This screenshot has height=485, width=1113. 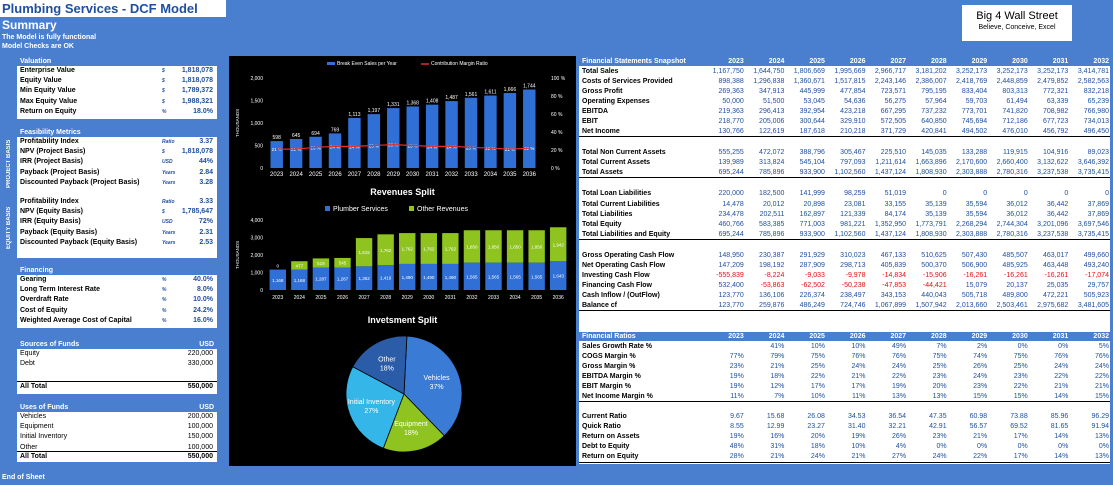 What do you see at coordinates (1098, 286) in the screenshot?
I see `table-cell: 29,757` at bounding box center [1098, 286].